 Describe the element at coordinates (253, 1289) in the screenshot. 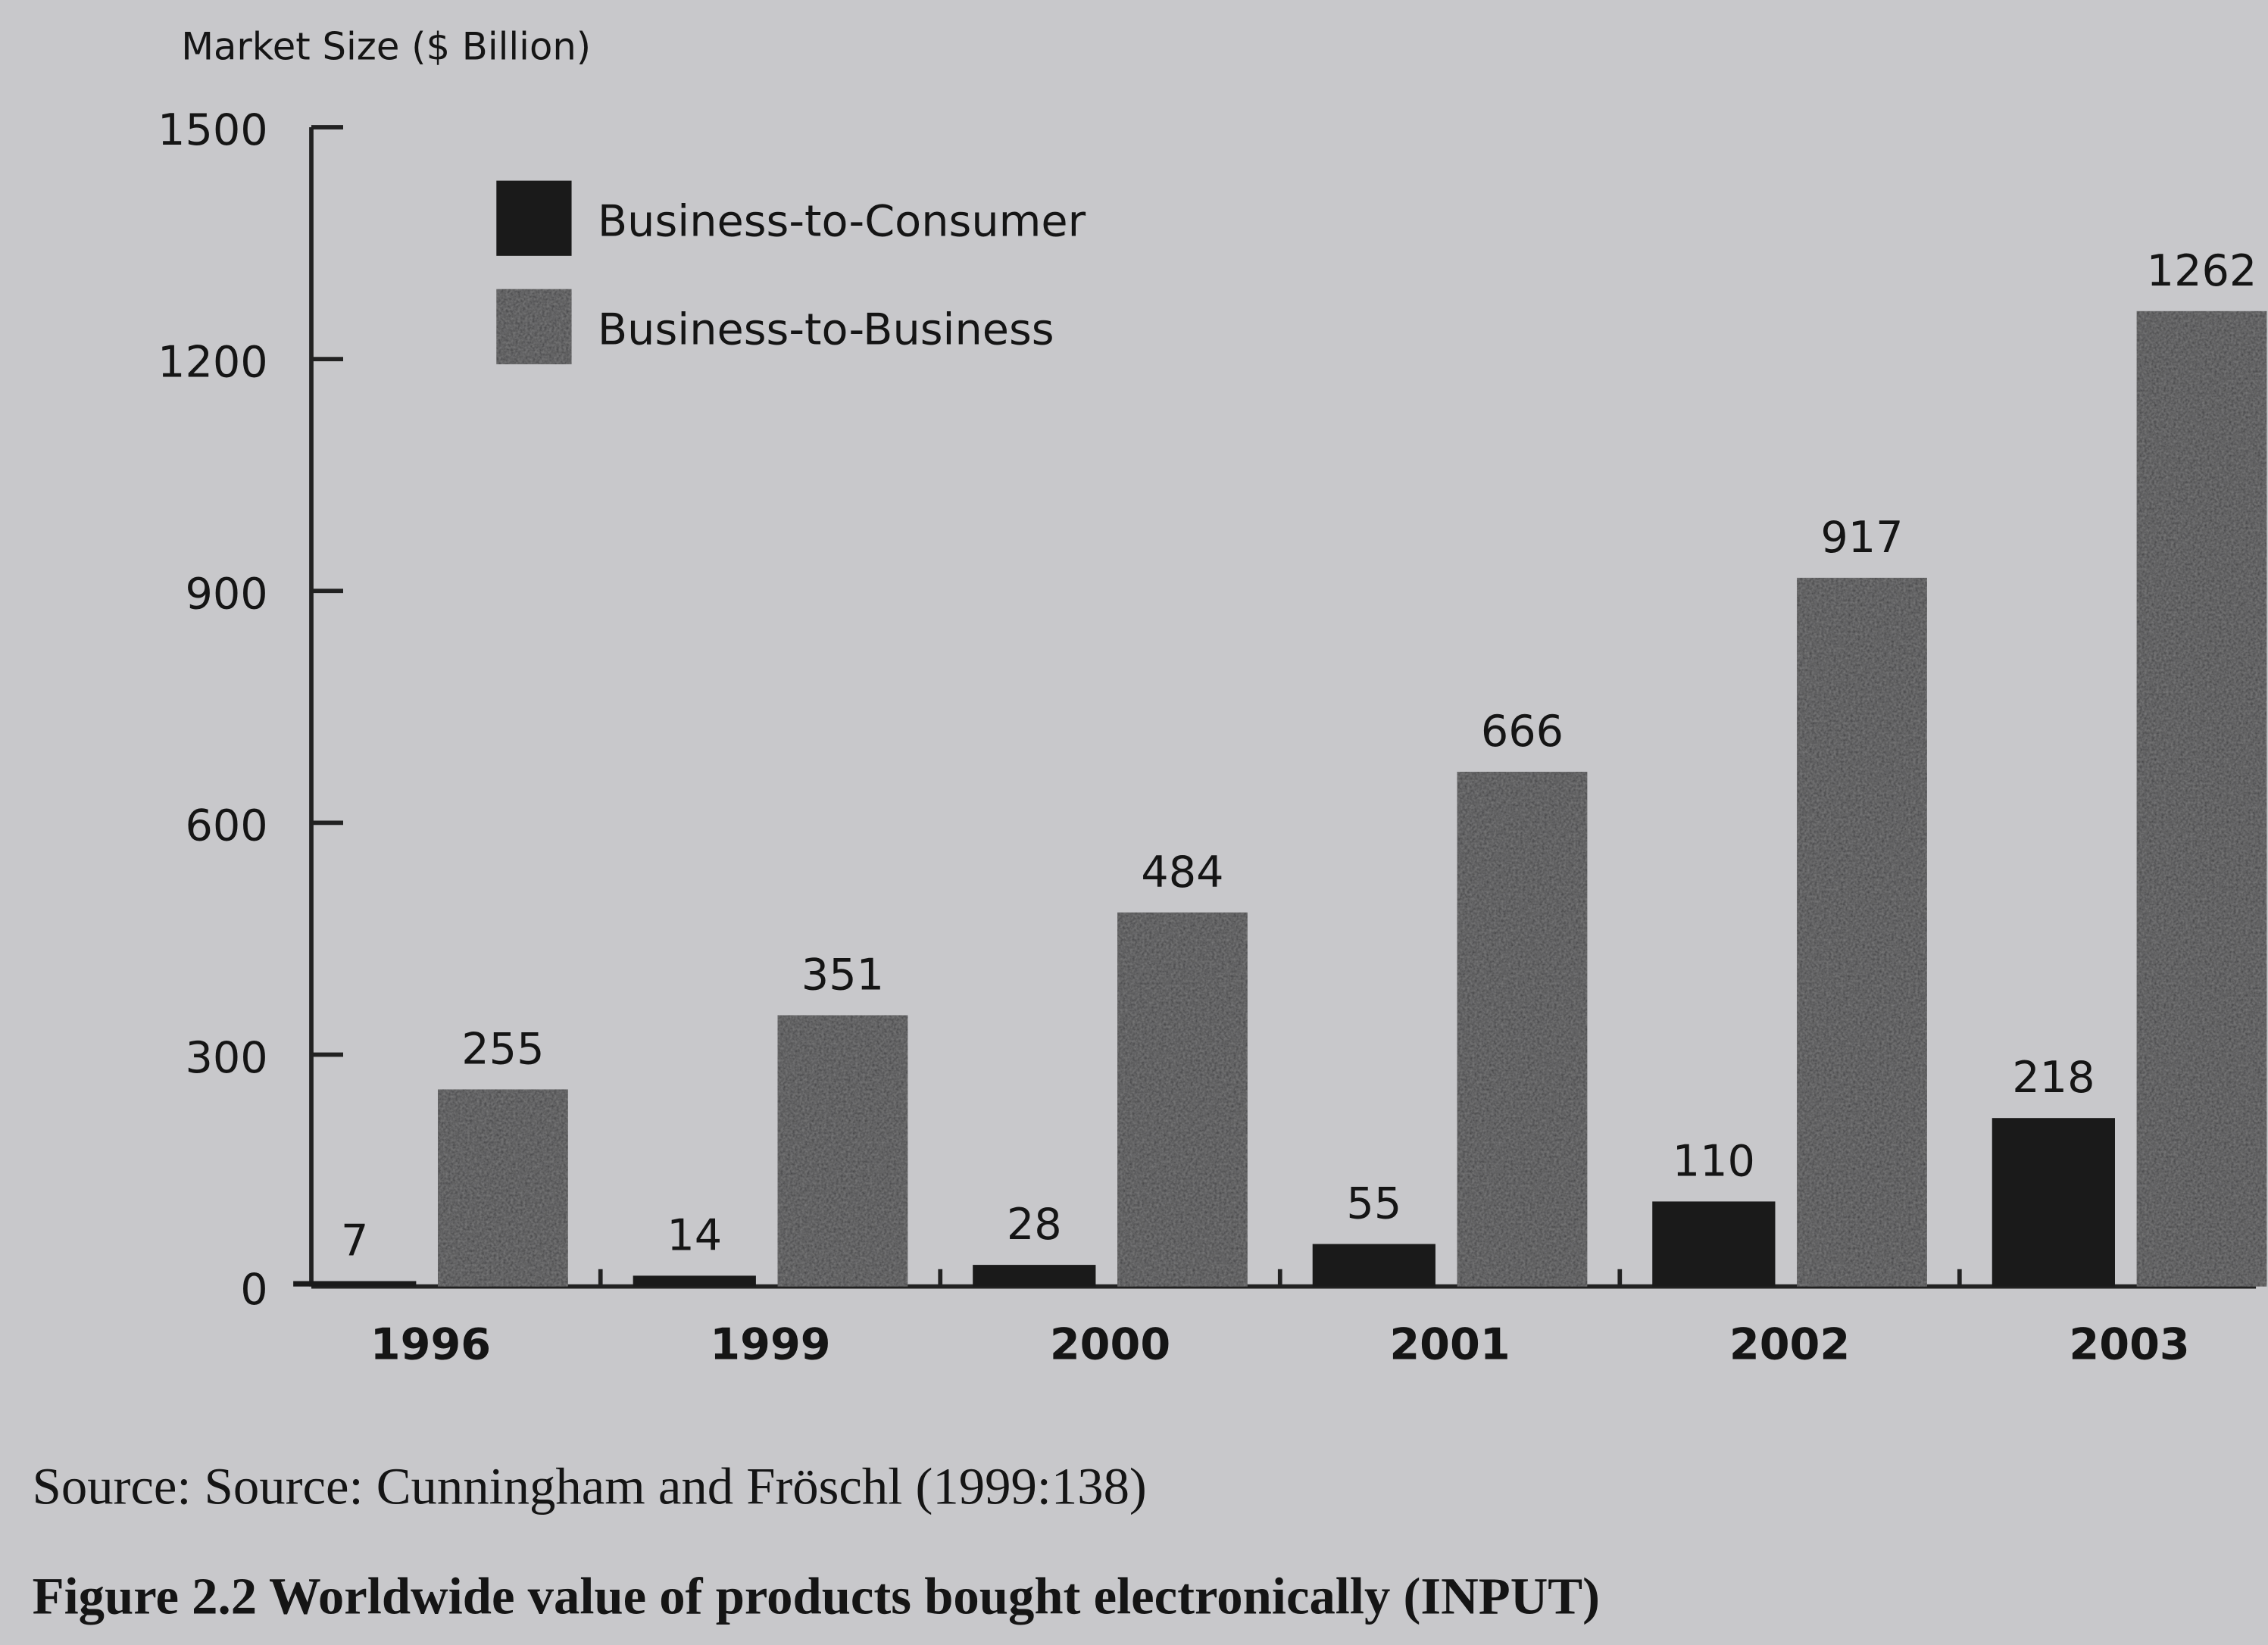

I see `y-tick-label: 0` at that location.